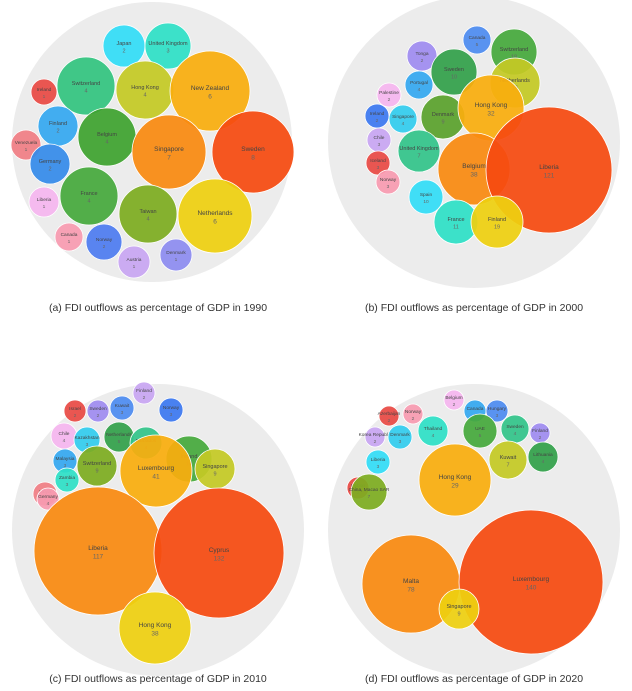 The image size is (632, 691). Describe the element at coordinates (156, 477) in the screenshot. I see `bubble-value: 41` at that location.